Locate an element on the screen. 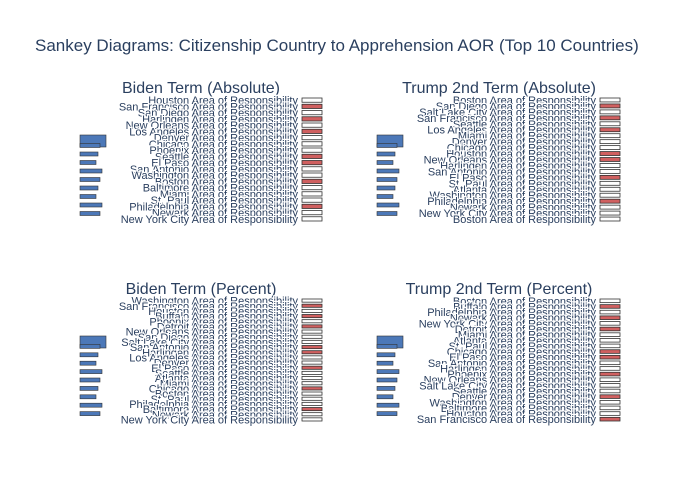 The height and width of the screenshot is (500, 700). aor-label: San Antonio Area of Responsibility is located at coordinates (512, 364).